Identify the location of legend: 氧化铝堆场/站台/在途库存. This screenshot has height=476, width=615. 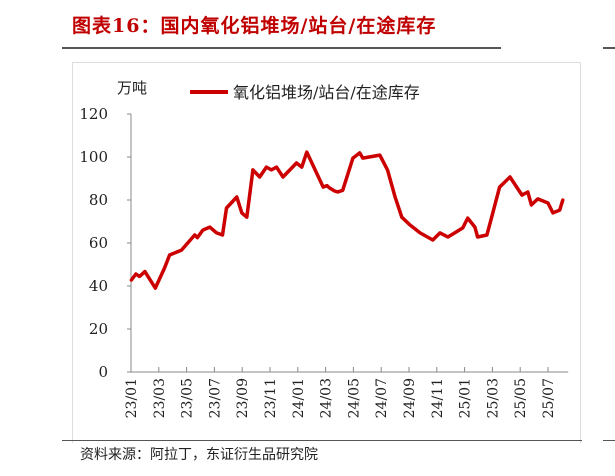
(305, 92).